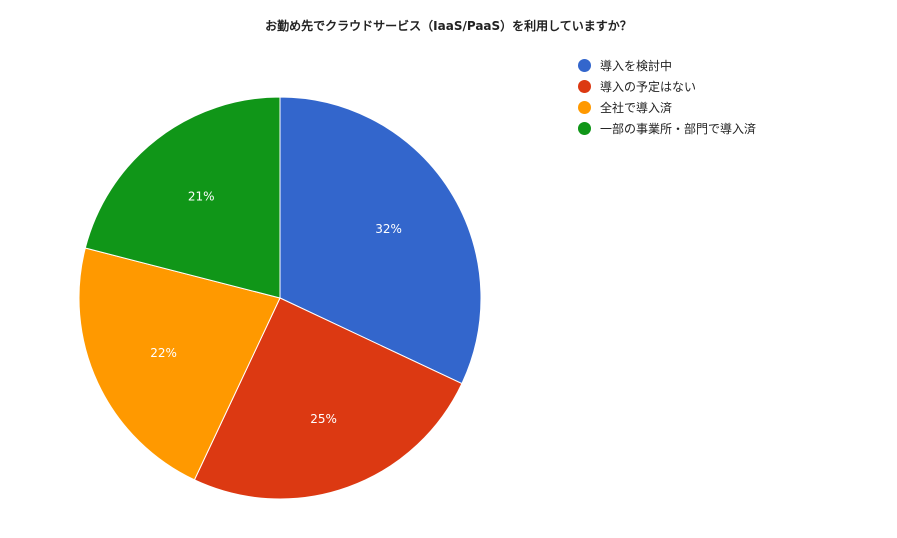 The width and height of the screenshot is (897, 538). I want to click on legend-item-1: 導入を検討中, so click(667, 65).